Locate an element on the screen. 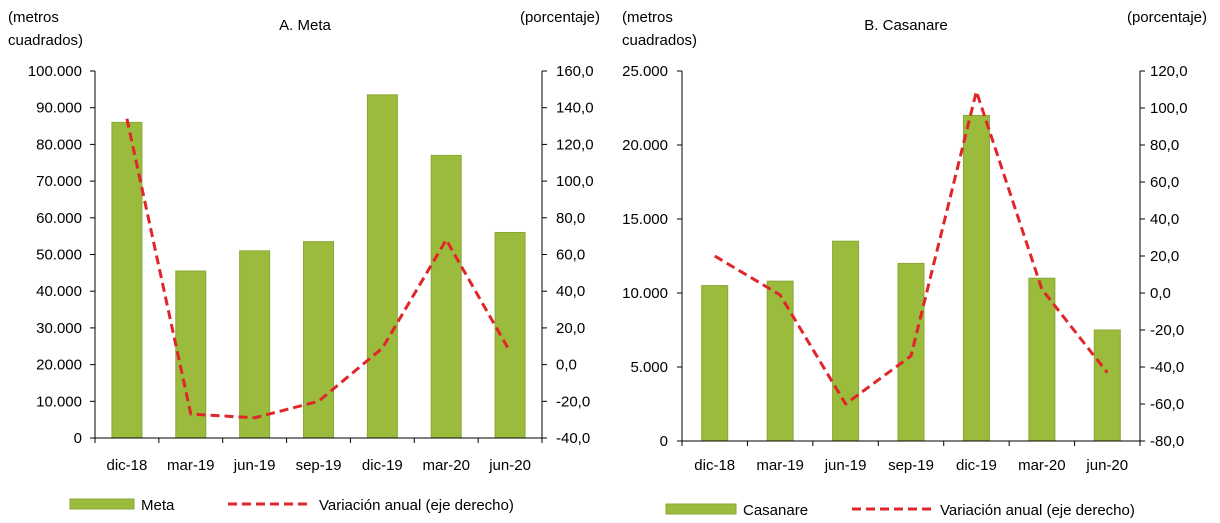  y-left-tick-label: 60.000 is located at coordinates (59, 218).